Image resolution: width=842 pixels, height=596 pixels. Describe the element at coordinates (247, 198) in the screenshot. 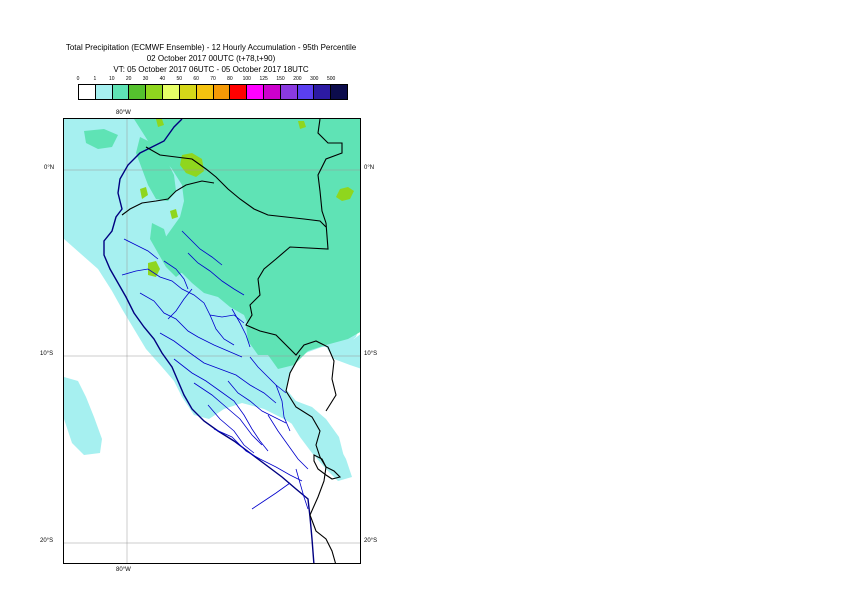

I see `precip-heavy` at that location.